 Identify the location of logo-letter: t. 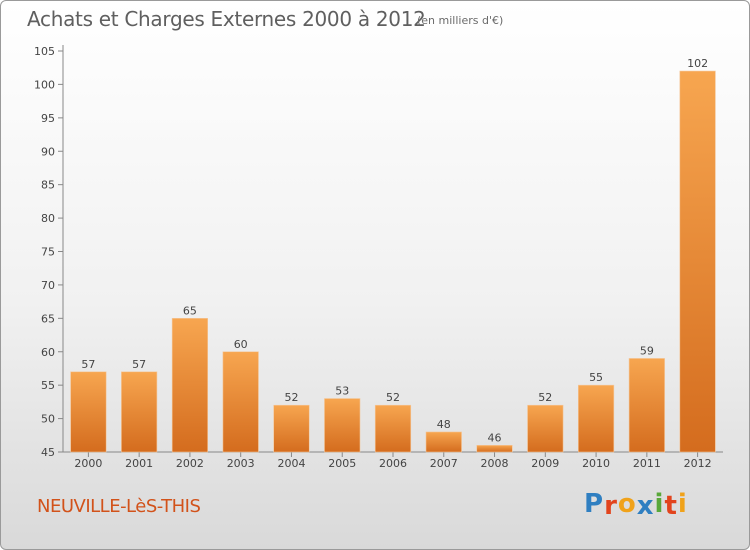
(671, 506).